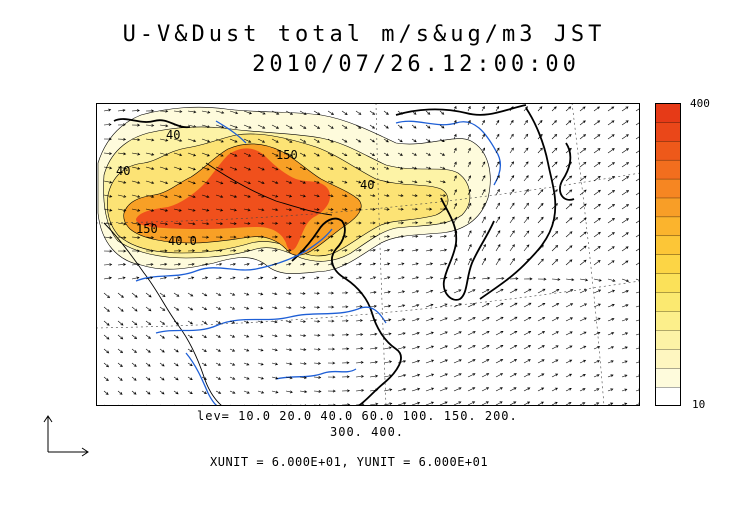 The image size is (752, 532). I want to click on river-mekong, so click(202, 379).